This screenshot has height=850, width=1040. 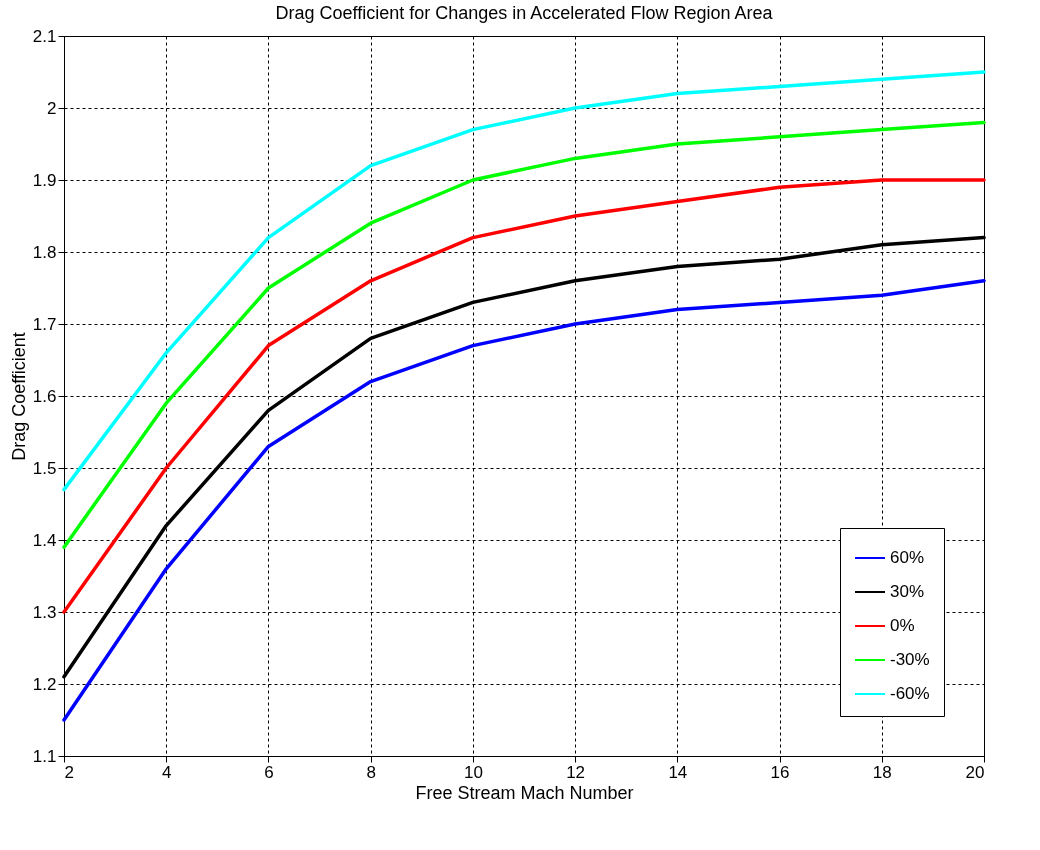 What do you see at coordinates (44, 468) in the screenshot?
I see `y-tick-label: 1.5` at bounding box center [44, 468].